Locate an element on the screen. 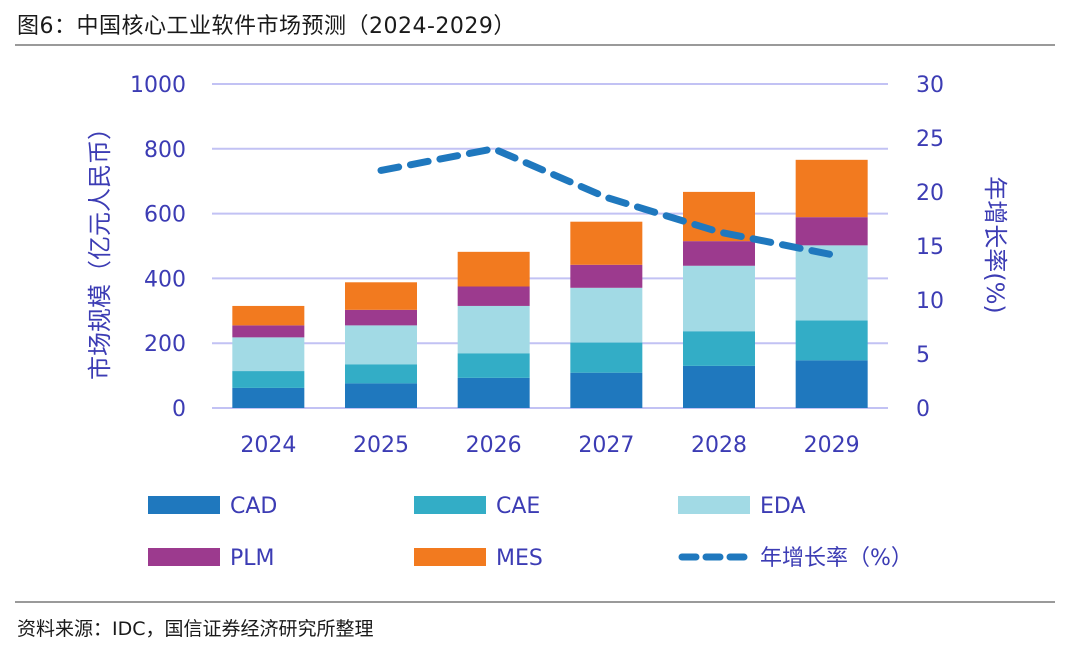 The height and width of the screenshot is (654, 1080). legend: CAD CAE EDA PLM MES 年增长率（%） is located at coordinates (530, 532).